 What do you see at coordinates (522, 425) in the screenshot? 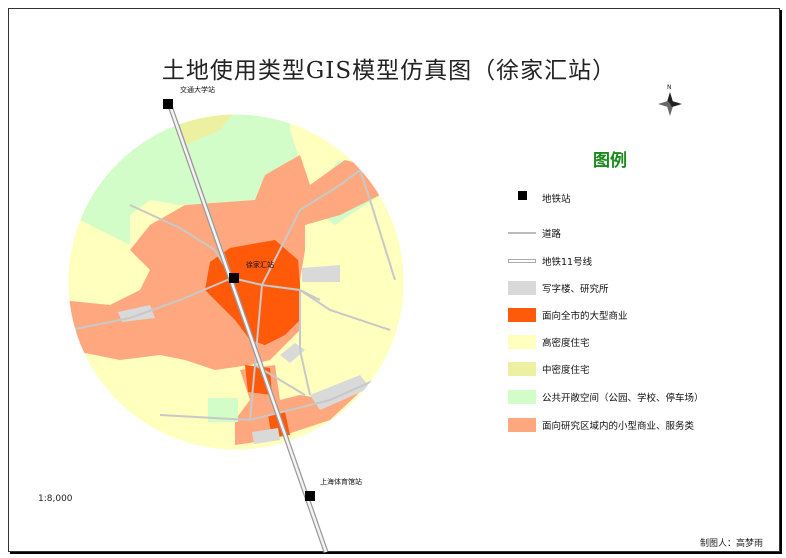
I see `small-commercial-swatch` at bounding box center [522, 425].